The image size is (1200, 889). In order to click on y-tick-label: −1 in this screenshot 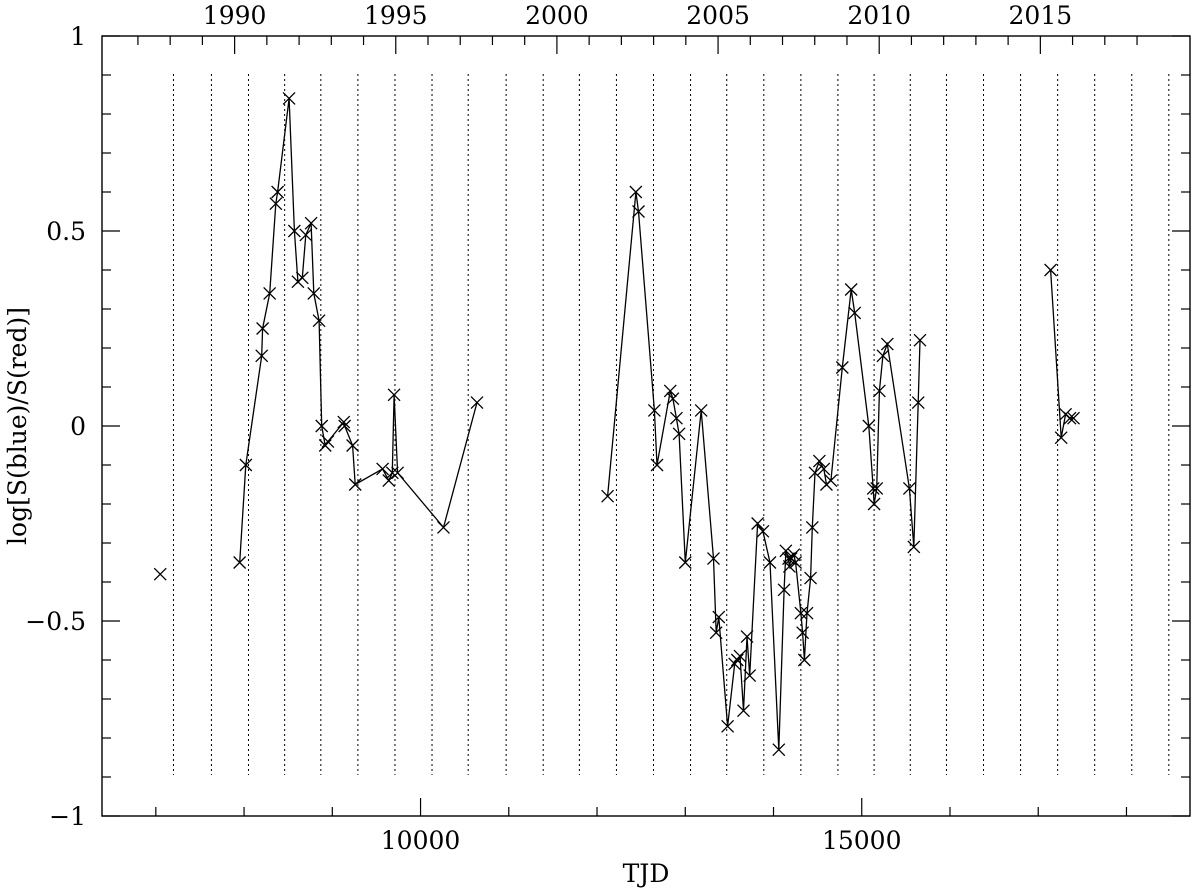, I will do `click(67, 816)`.